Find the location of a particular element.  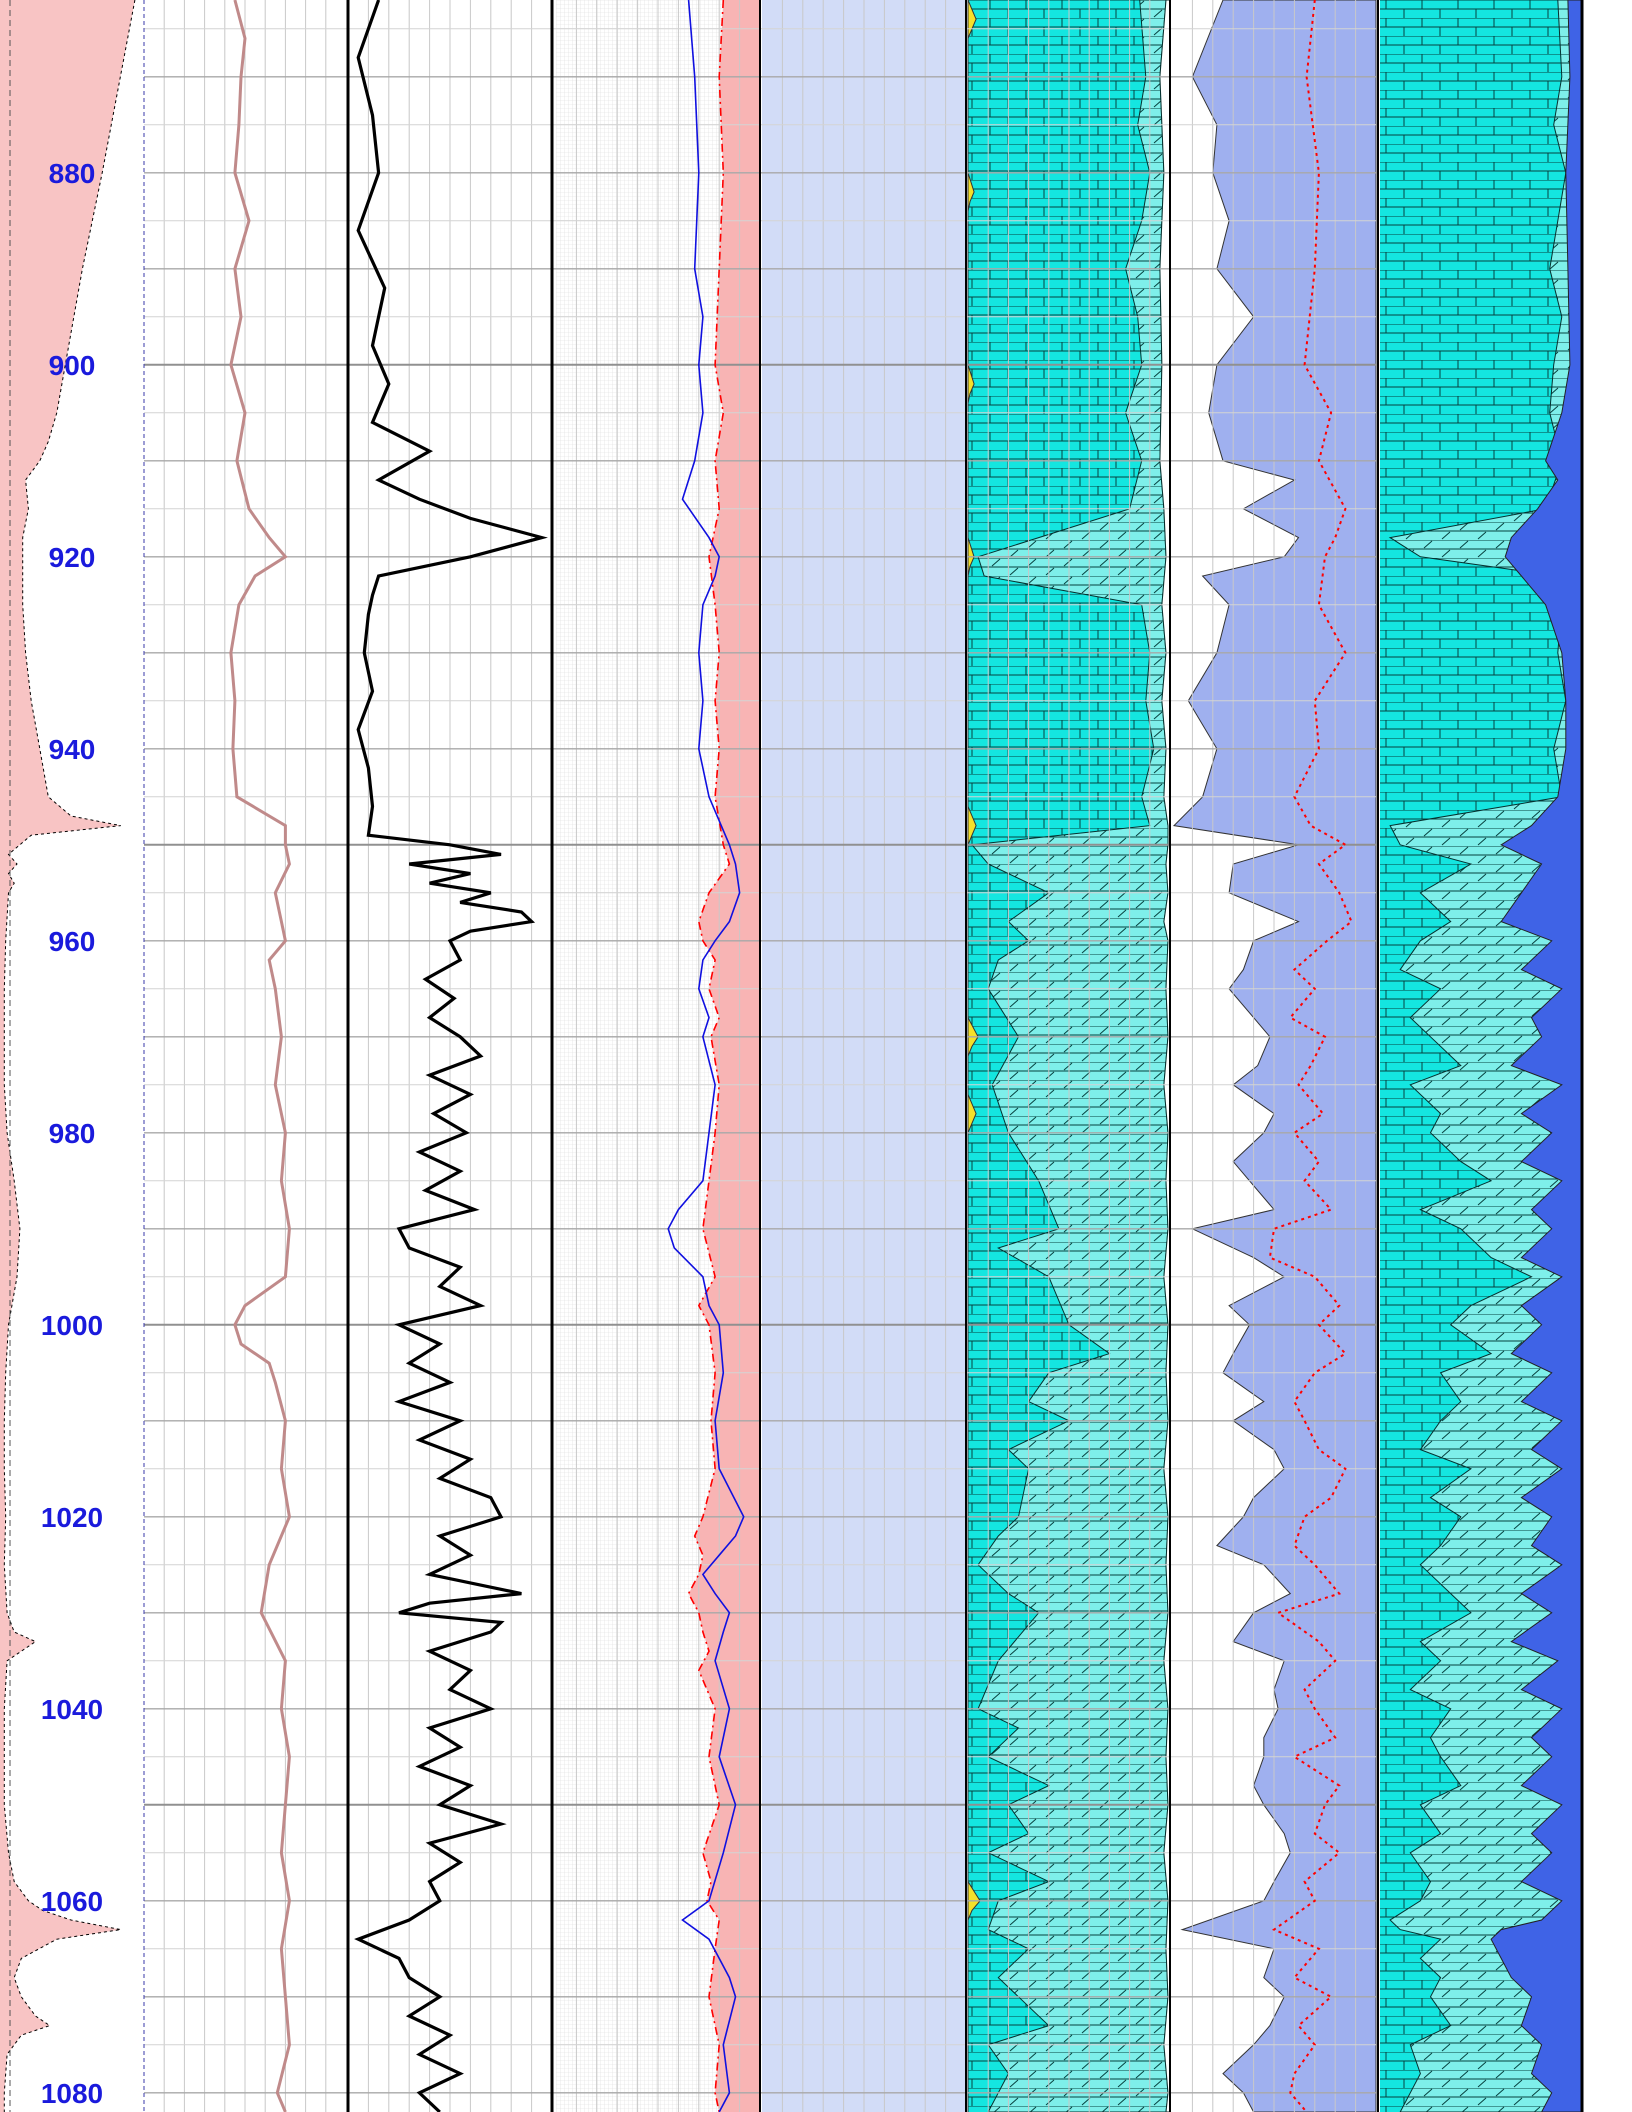

track1-outline is located at coordinates (69, 1056).